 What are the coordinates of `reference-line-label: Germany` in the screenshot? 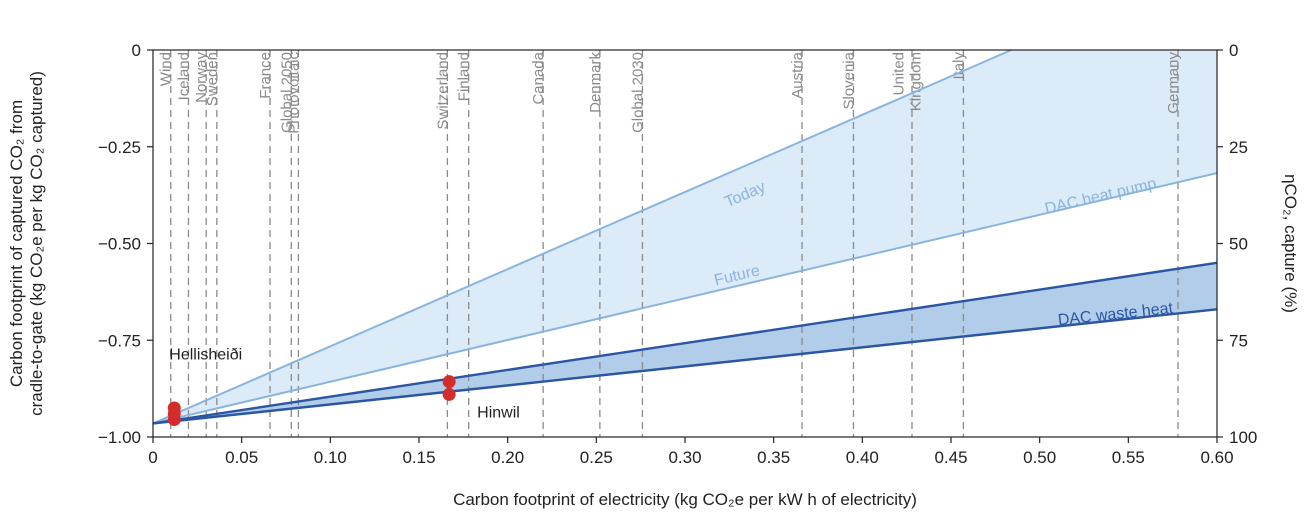 It's located at (1173, 83).